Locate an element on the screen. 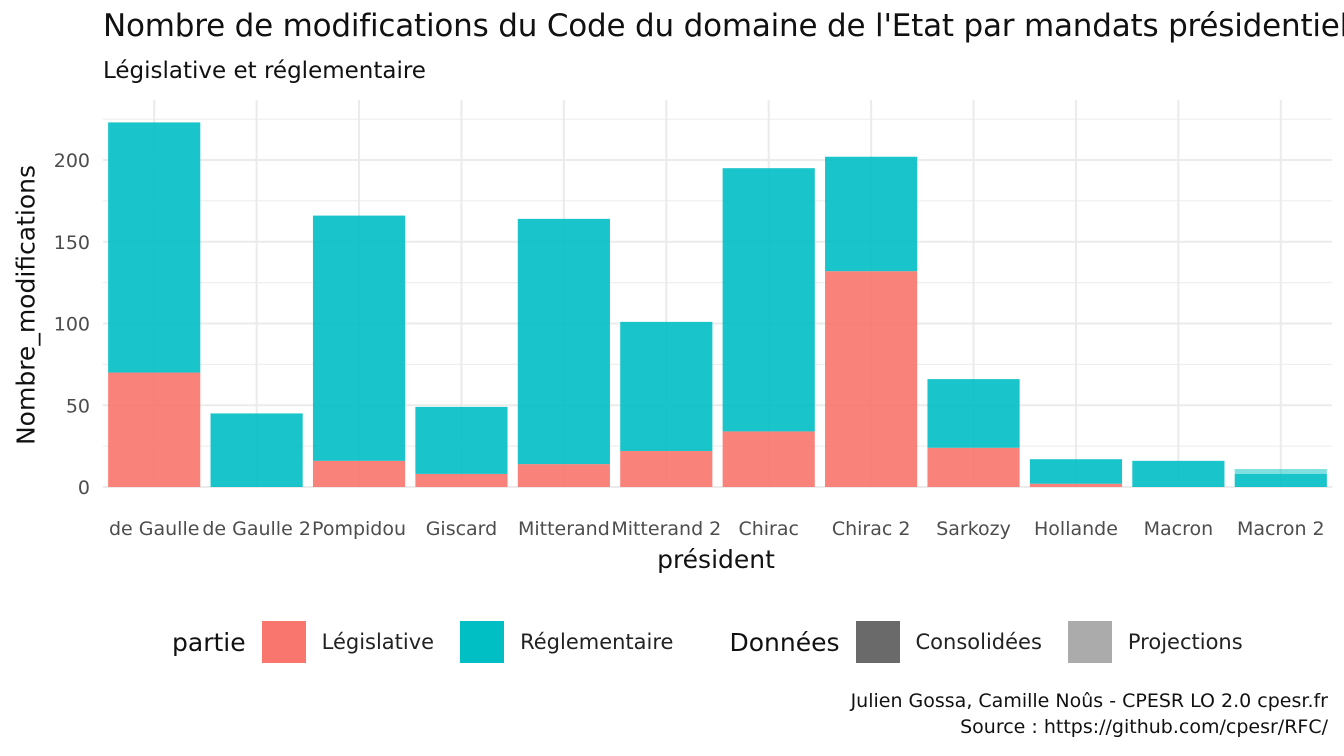  chart-subtitle: Législative et réglementaire is located at coordinates (264, 71).